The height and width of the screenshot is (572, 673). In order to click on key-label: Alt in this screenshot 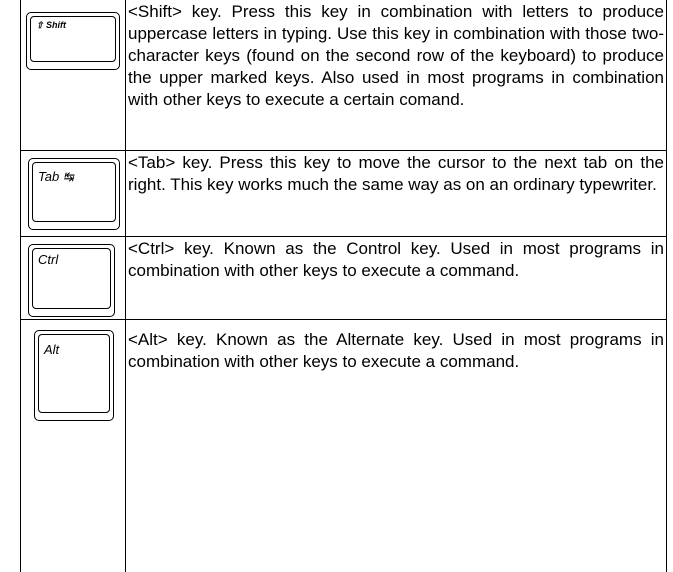, I will do `click(52, 349)`.